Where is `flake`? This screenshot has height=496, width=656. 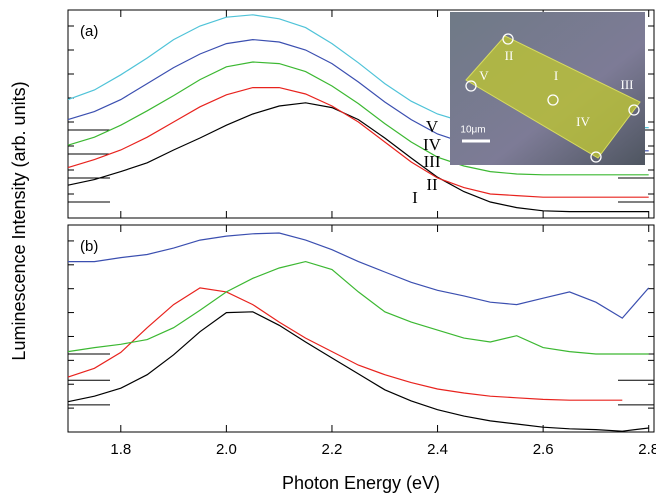
flake is located at coordinates (553, 97).